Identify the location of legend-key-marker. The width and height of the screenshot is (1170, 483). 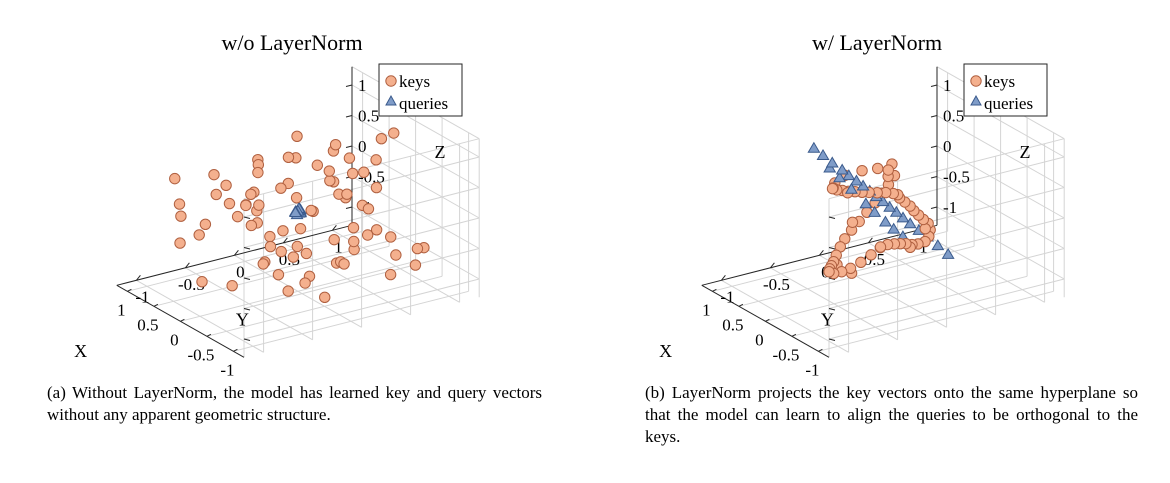
(391, 81).